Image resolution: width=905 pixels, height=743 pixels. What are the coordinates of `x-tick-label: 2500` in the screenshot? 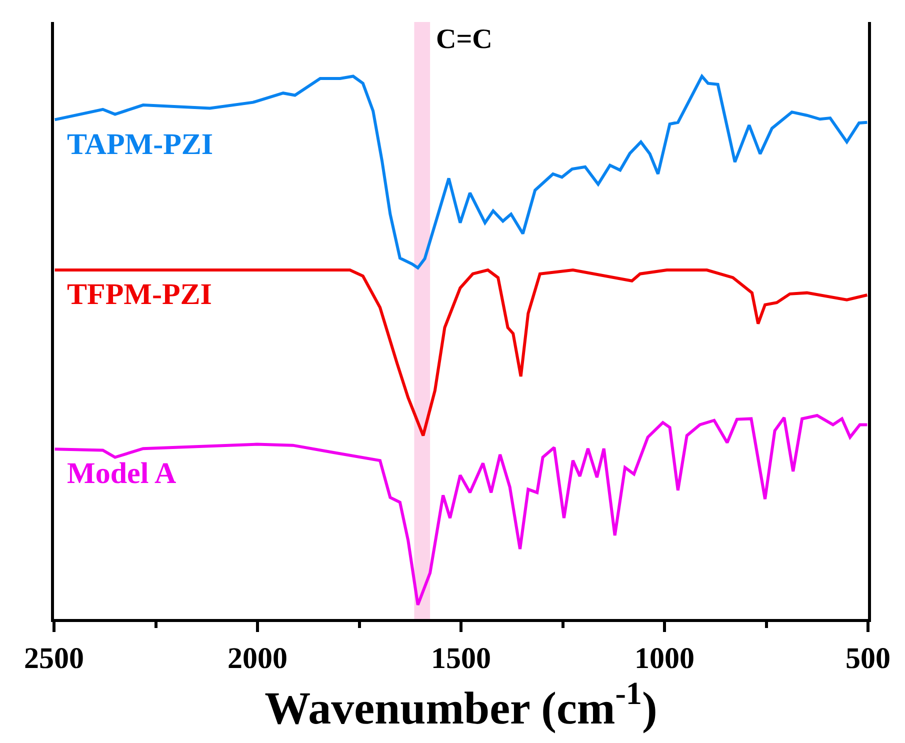 It's located at (54, 658).